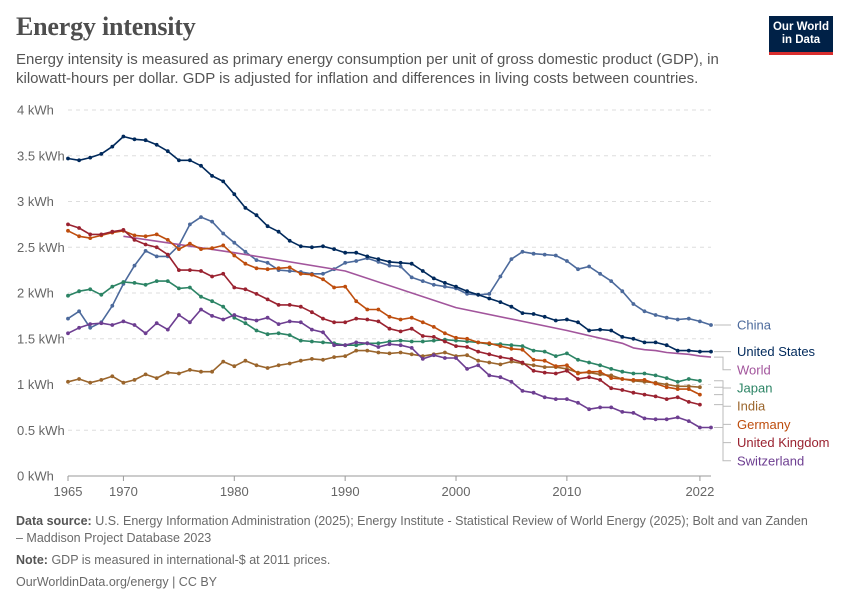  What do you see at coordinates (383, 368) in the screenshot?
I see `series-line-india` at bounding box center [383, 368].